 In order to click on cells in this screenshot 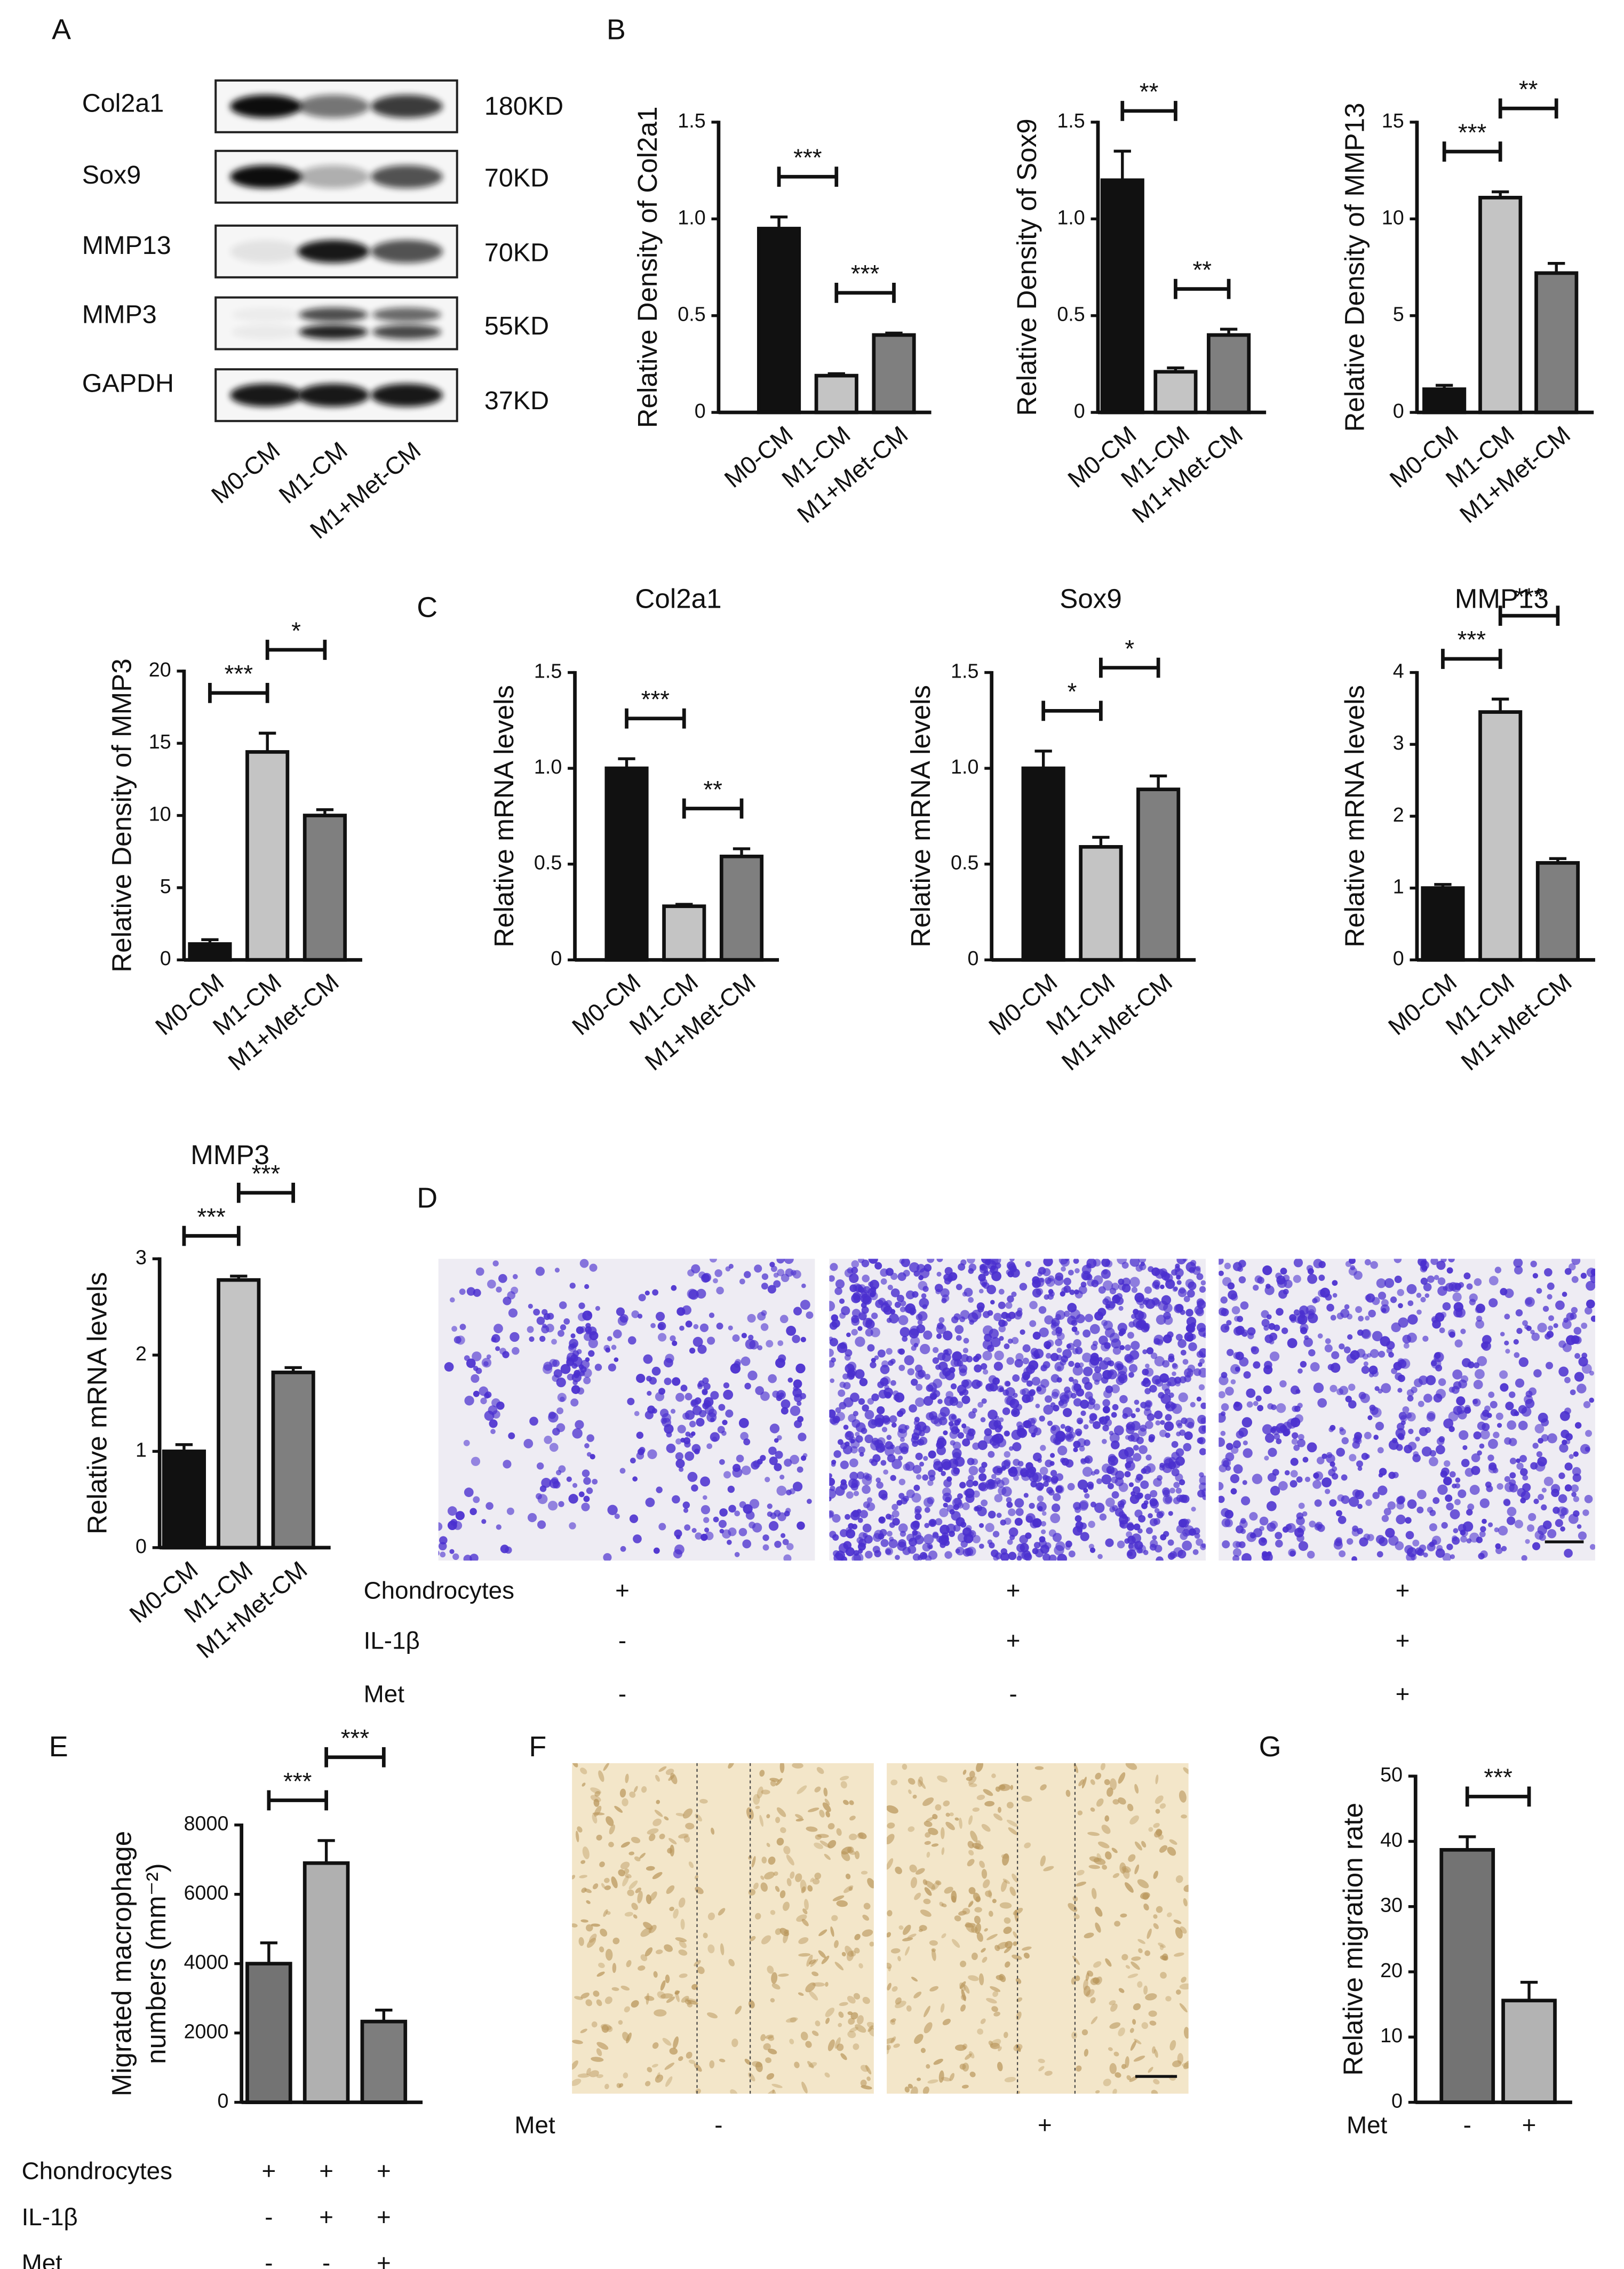, I will do `click(1017, 1410)`.